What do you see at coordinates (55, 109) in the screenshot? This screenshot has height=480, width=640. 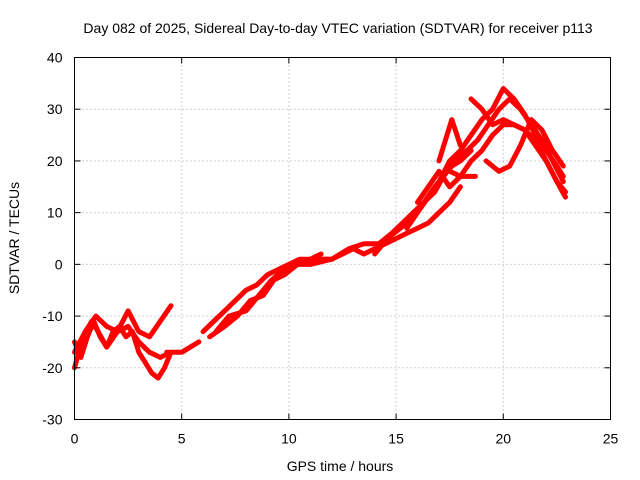 I see `y-tick-label: 30` at bounding box center [55, 109].